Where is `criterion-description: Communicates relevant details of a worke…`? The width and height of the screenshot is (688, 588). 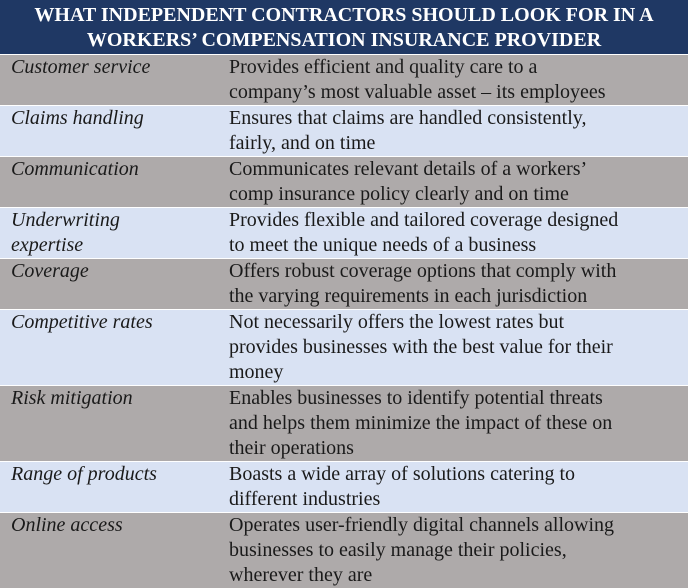 criterion-description: Communicates relevant details of a worke… is located at coordinates (458, 182).